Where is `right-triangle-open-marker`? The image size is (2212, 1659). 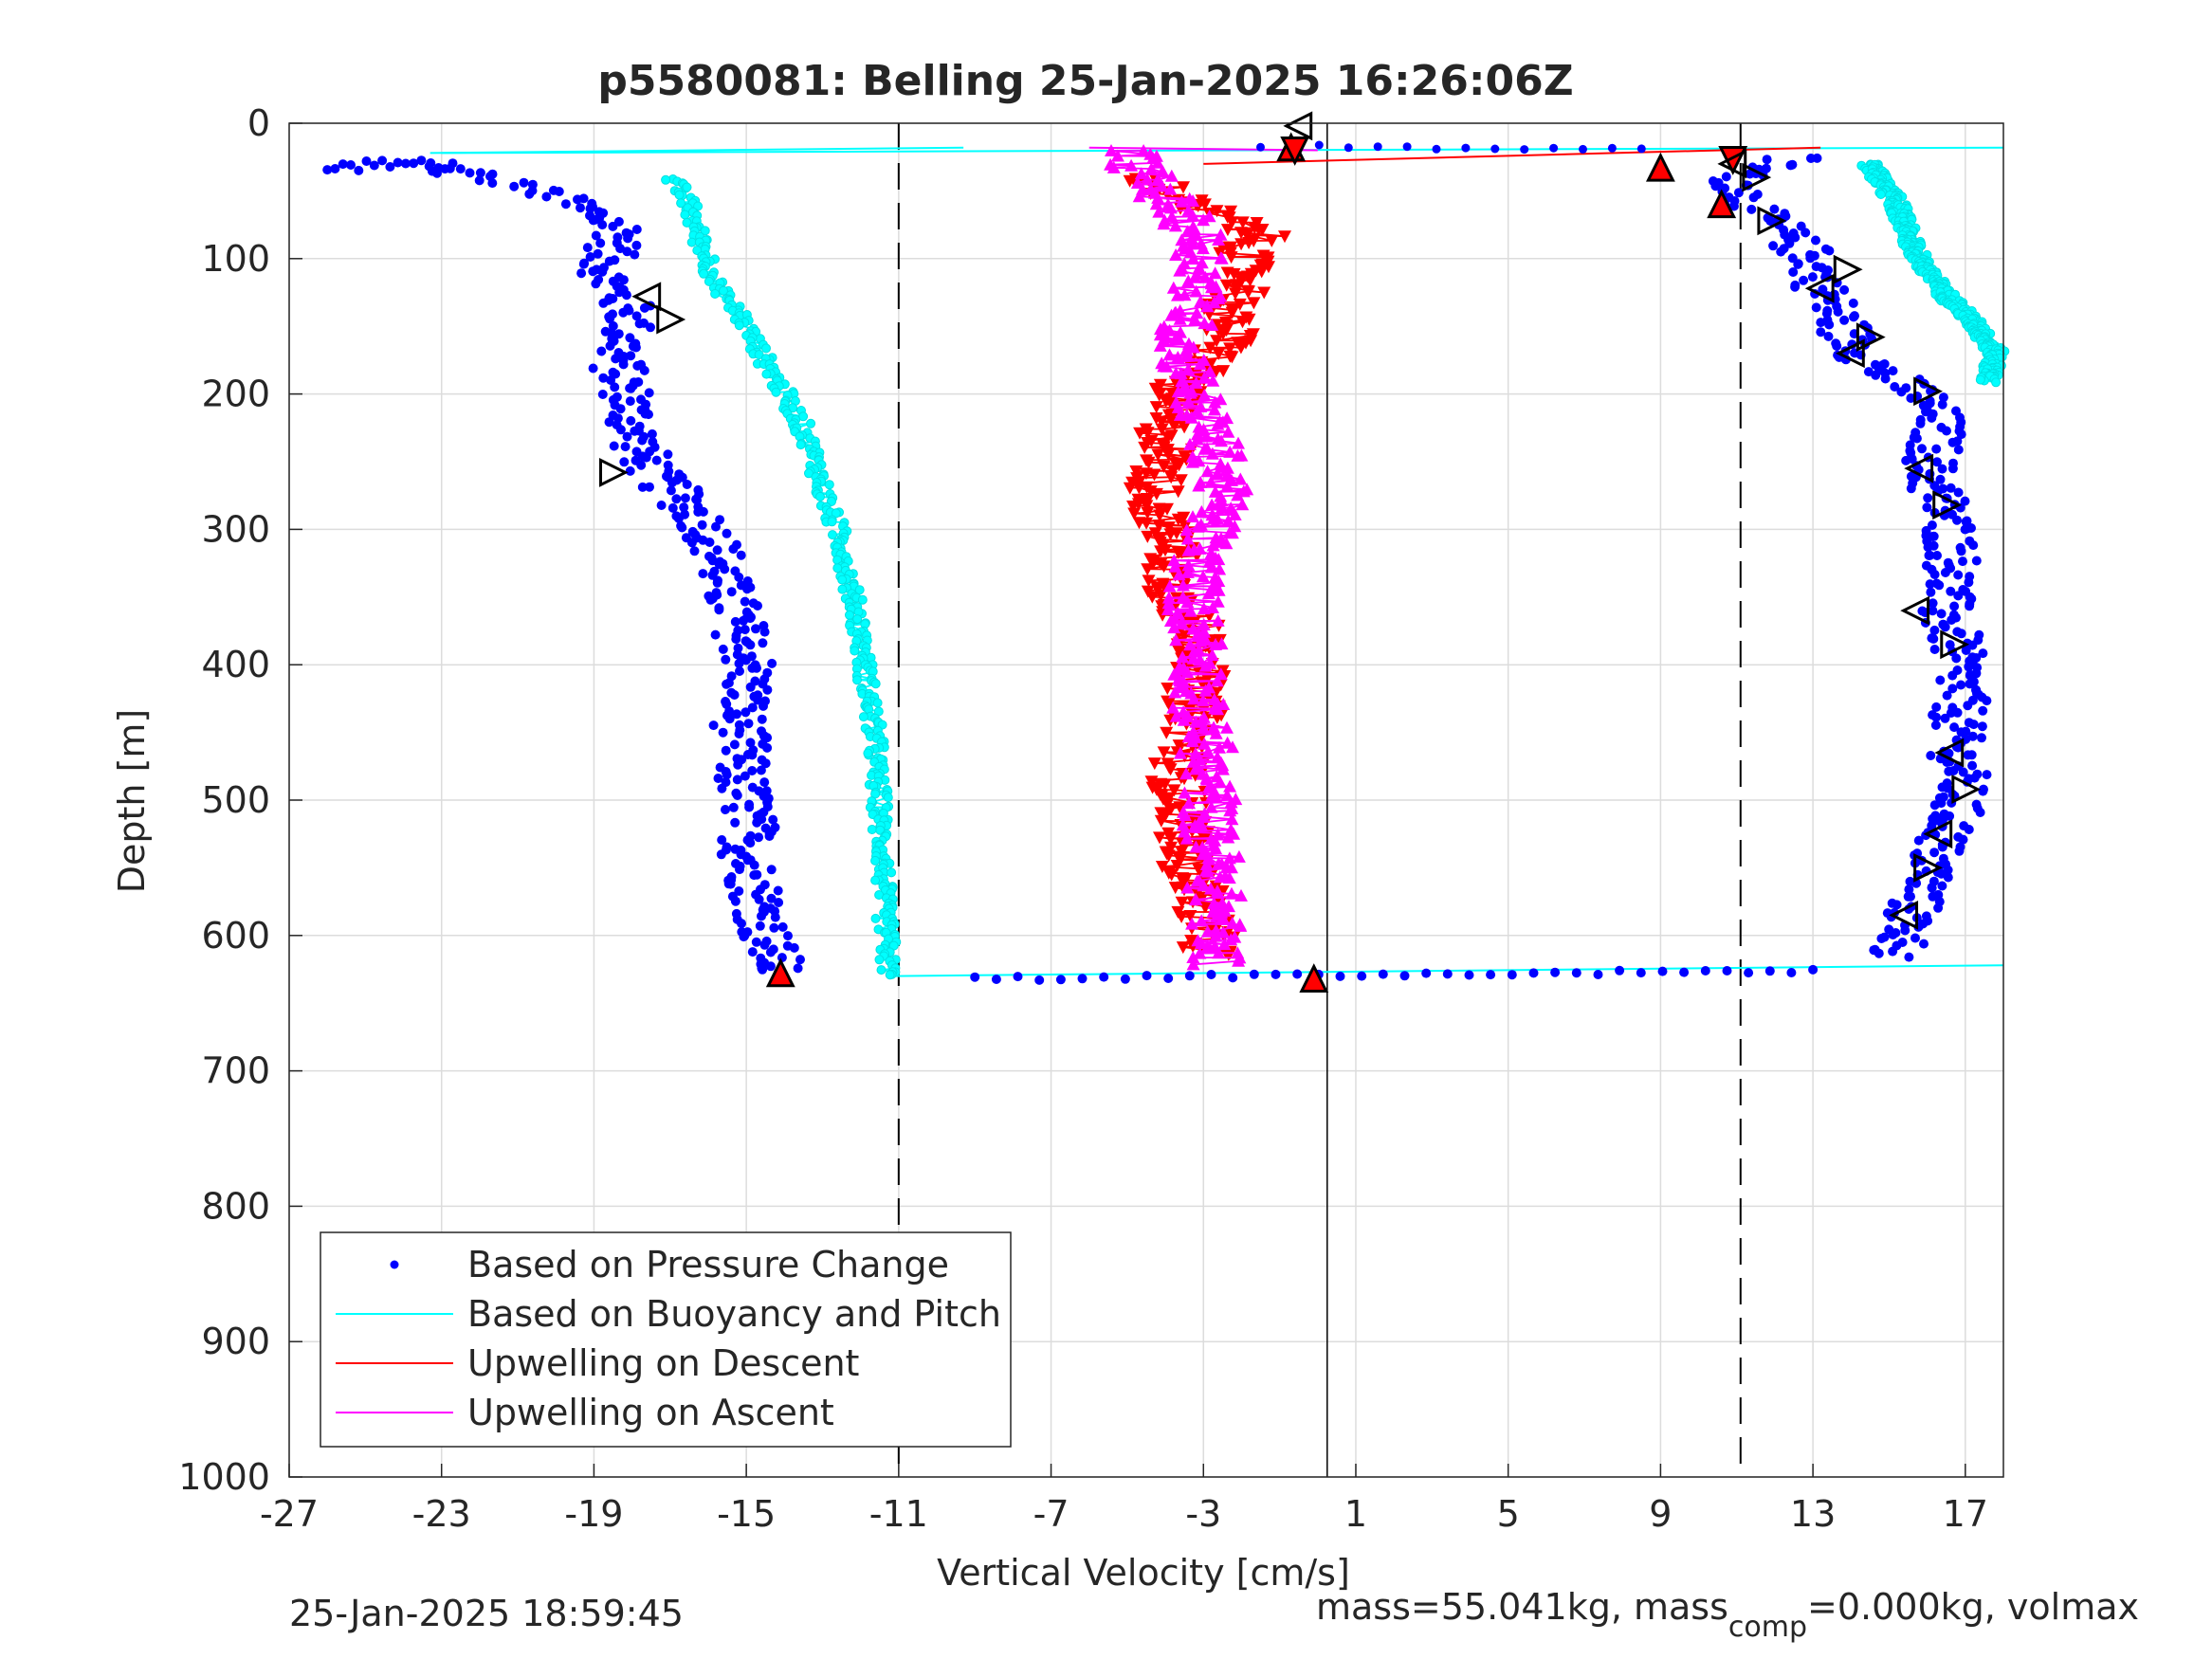
right-triangle-open-marker is located at coordinates (1928, 867).